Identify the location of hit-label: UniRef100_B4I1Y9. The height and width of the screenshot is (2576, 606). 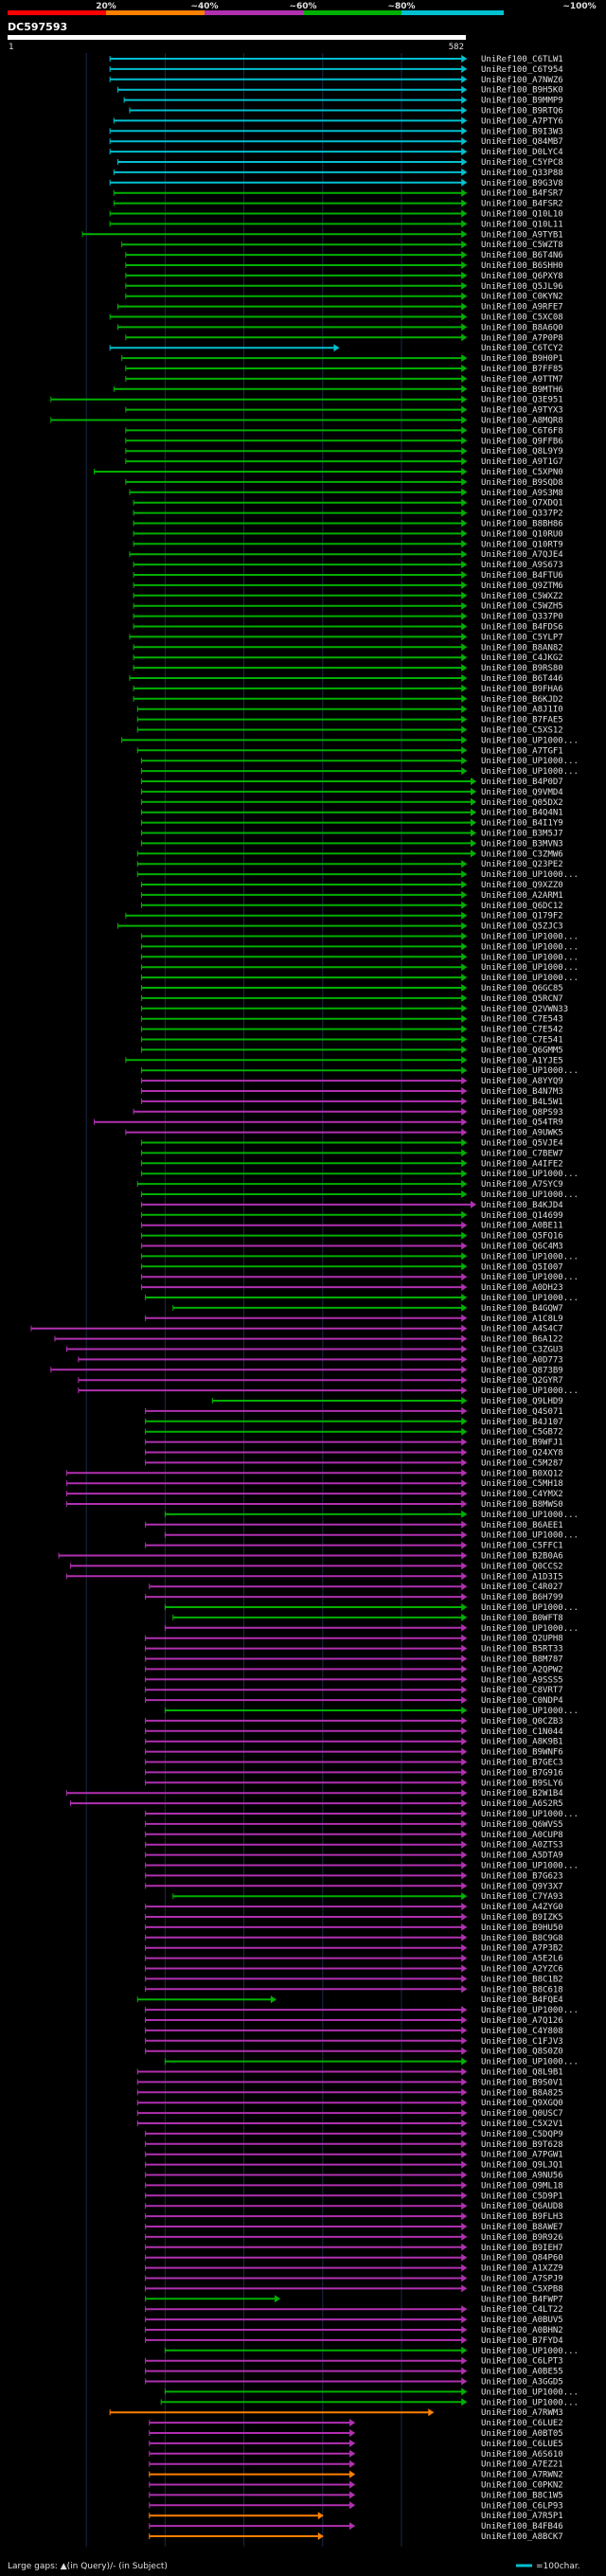
(522, 824).